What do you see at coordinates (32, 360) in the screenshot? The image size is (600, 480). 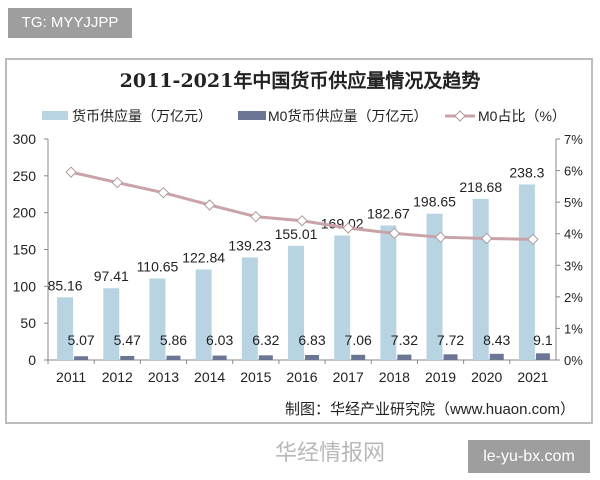 I see `left-tick-label: 0` at bounding box center [32, 360].